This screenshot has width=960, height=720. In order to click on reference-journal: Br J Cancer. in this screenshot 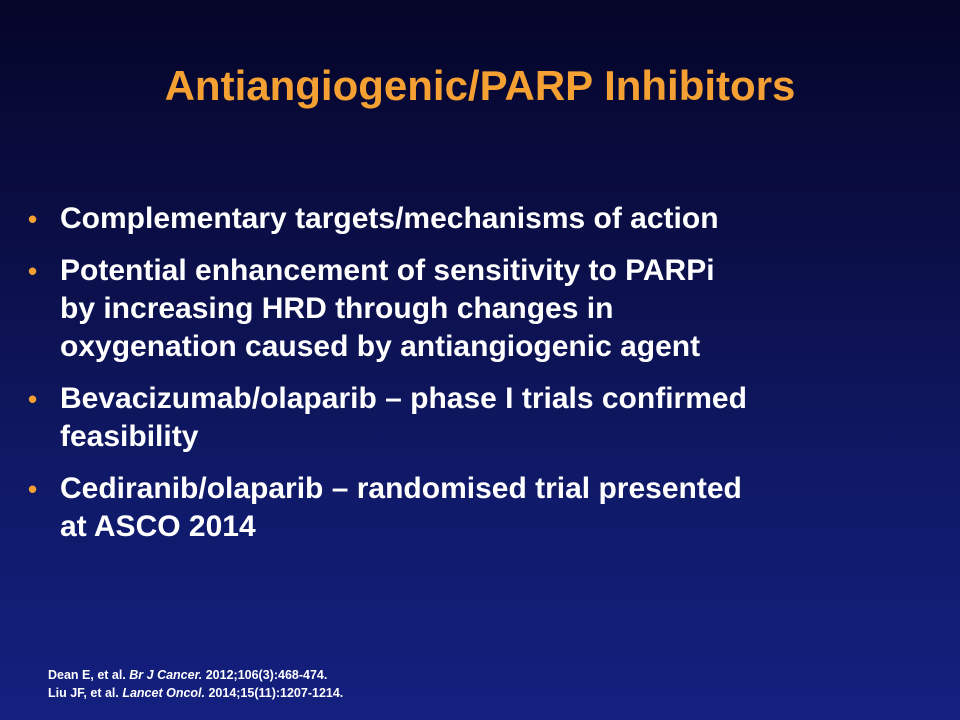, I will do `click(166, 675)`.